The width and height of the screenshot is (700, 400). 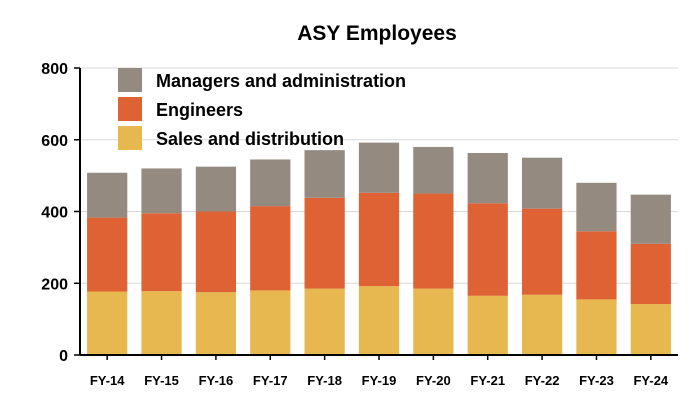 What do you see at coordinates (250, 139) in the screenshot?
I see `legend-label: Sales and distribution` at bounding box center [250, 139].